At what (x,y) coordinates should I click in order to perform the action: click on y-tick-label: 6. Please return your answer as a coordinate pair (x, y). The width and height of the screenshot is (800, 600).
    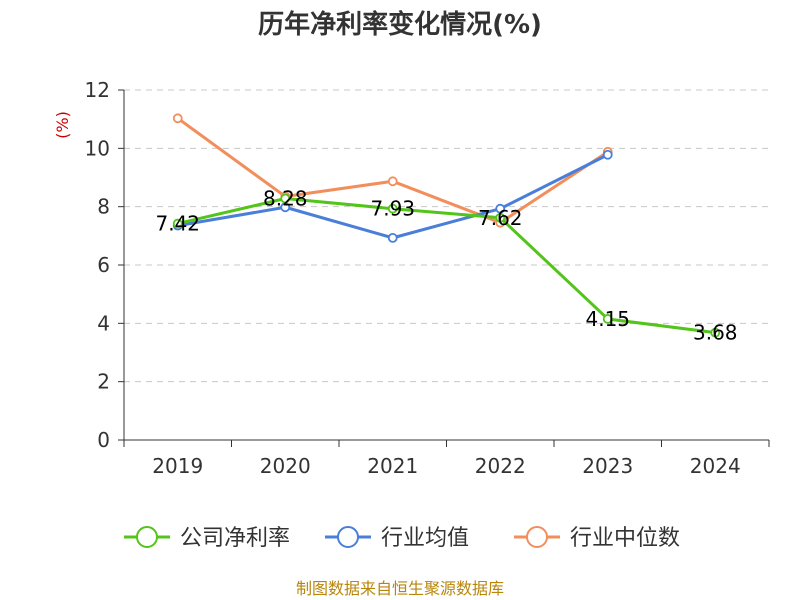
    Looking at the image, I should click on (103, 265).